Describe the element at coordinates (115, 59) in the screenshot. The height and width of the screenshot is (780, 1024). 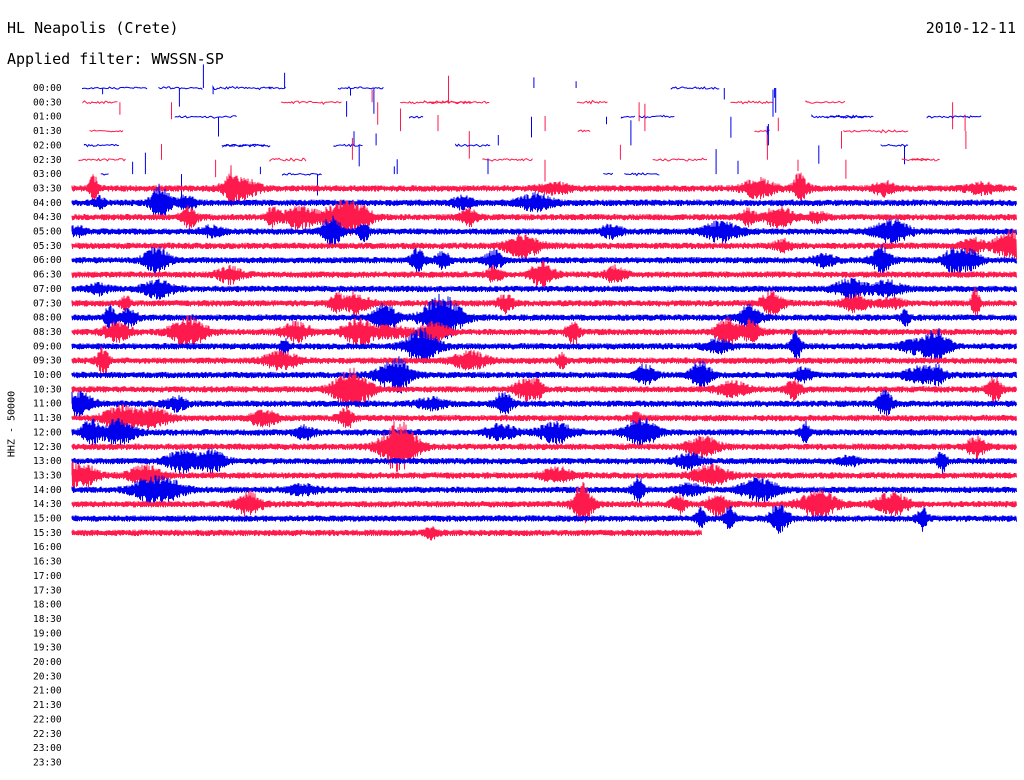
I see `filter-label: Applied filter: WWSSN-SP` at that location.